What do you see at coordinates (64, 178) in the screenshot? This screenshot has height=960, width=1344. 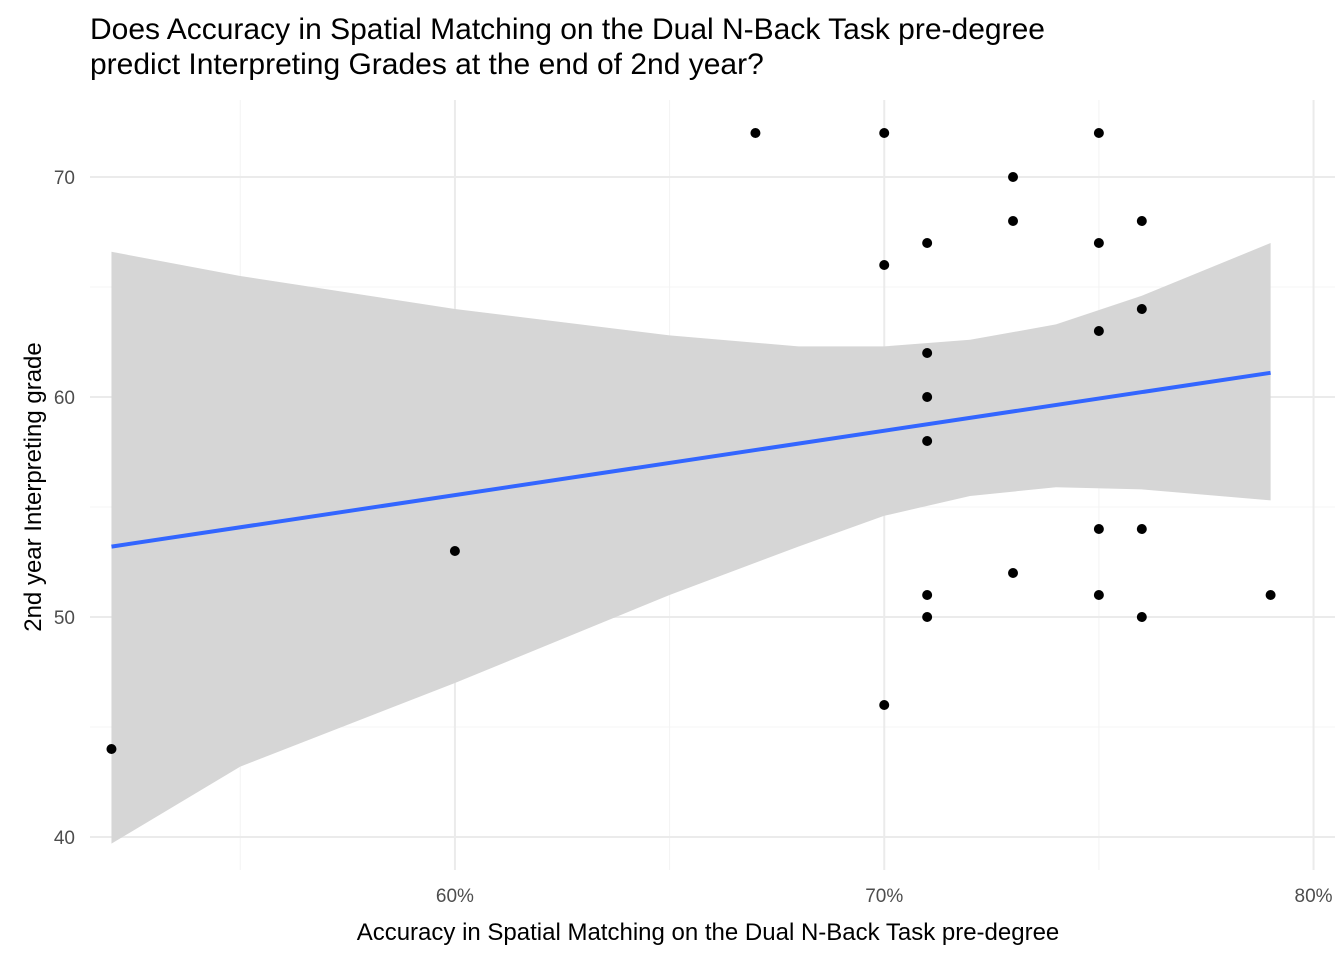 I see `y-tick-label: 70` at bounding box center [64, 178].